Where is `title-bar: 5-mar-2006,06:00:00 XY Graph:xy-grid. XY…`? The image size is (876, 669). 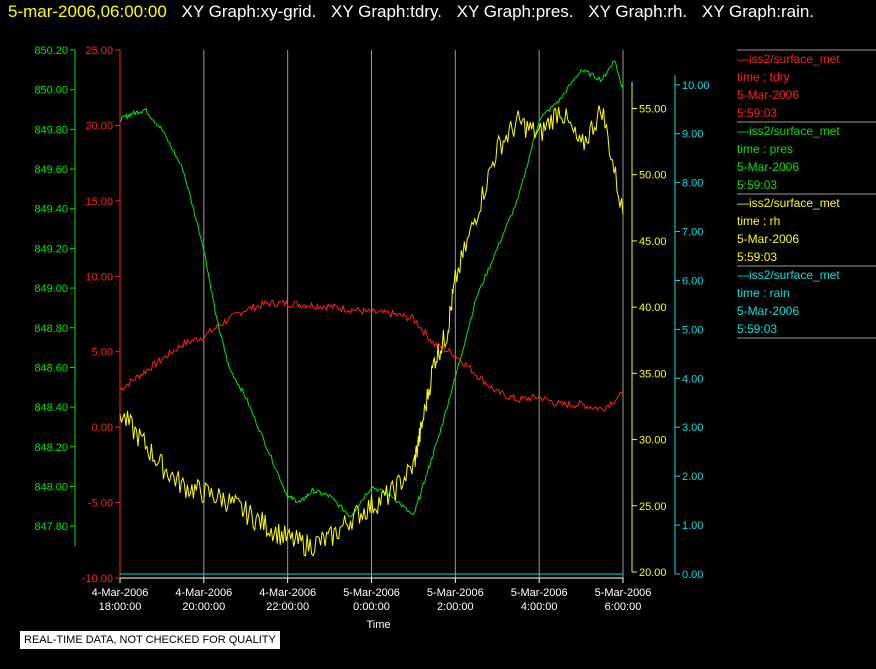 title-bar: 5-mar-2006,06:00:00 XY Graph:xy-grid. XY… is located at coordinates (416, 12).